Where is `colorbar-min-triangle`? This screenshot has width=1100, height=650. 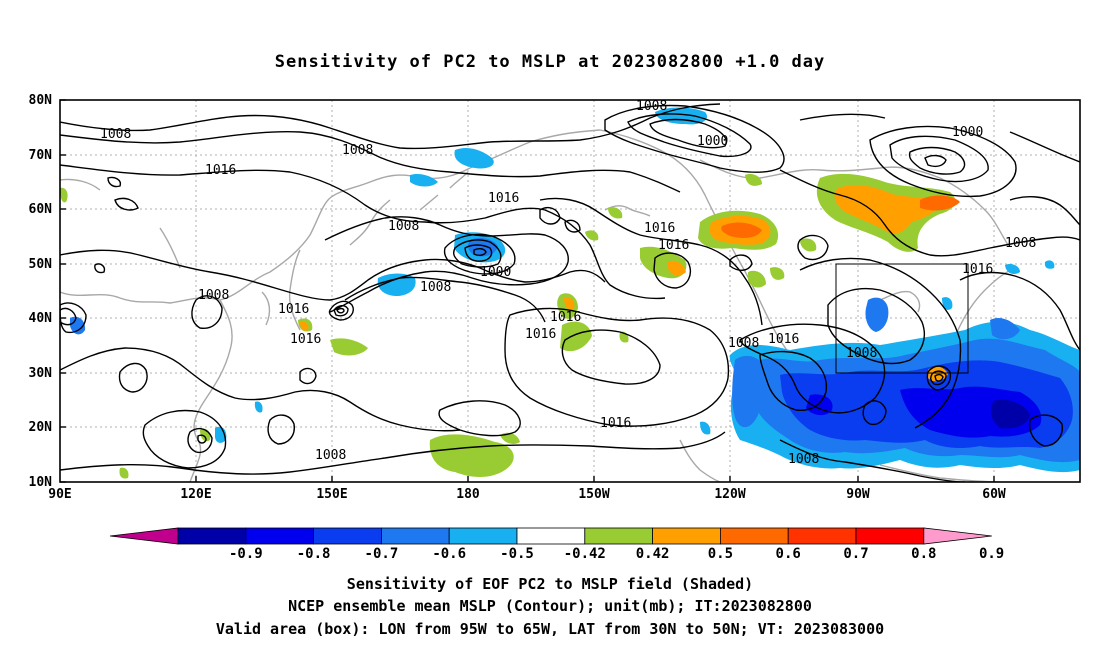 colorbar-min-triangle is located at coordinates (144, 536).